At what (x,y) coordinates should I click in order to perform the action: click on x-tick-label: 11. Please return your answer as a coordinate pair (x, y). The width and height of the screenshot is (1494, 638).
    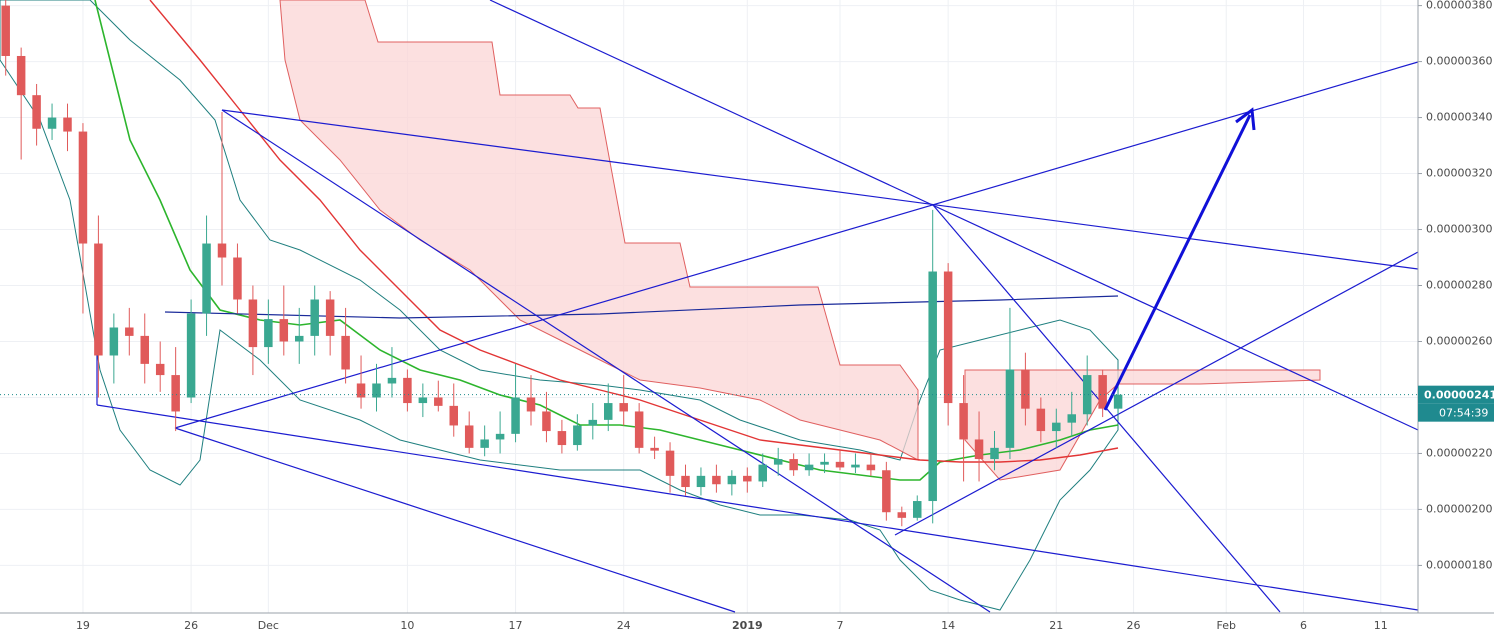
    Looking at the image, I should click on (1381, 625).